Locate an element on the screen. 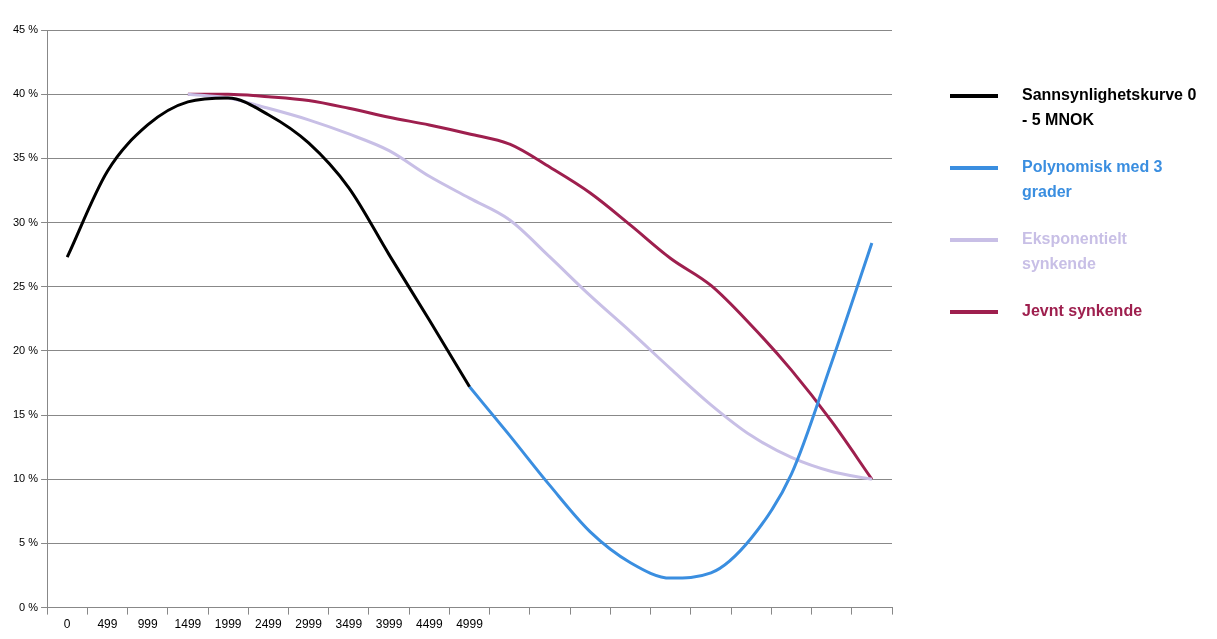 The image size is (1217, 639). x-tick-label: 2499 is located at coordinates (269, 624).